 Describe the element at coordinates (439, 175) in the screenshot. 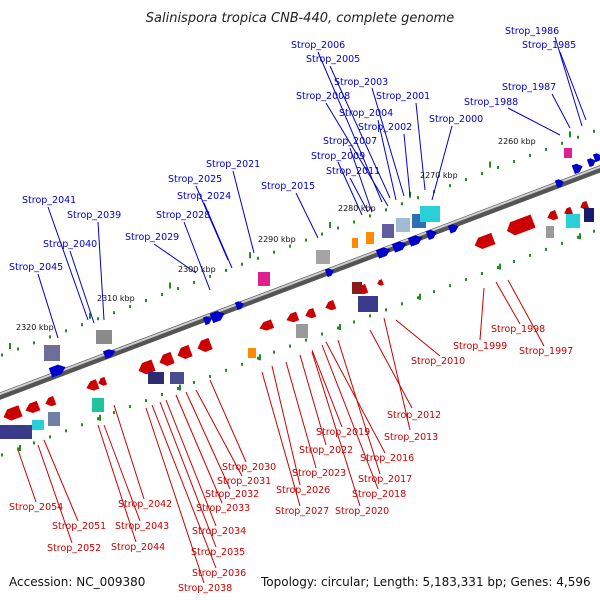

I see `scale-label-2270: 2270 kbp` at that location.